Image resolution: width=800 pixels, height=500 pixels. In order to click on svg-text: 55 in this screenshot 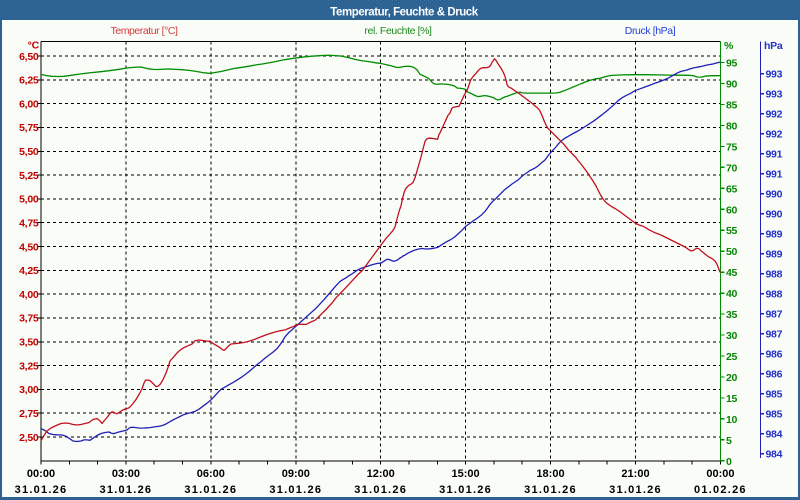, I will do `click(732, 231)`.